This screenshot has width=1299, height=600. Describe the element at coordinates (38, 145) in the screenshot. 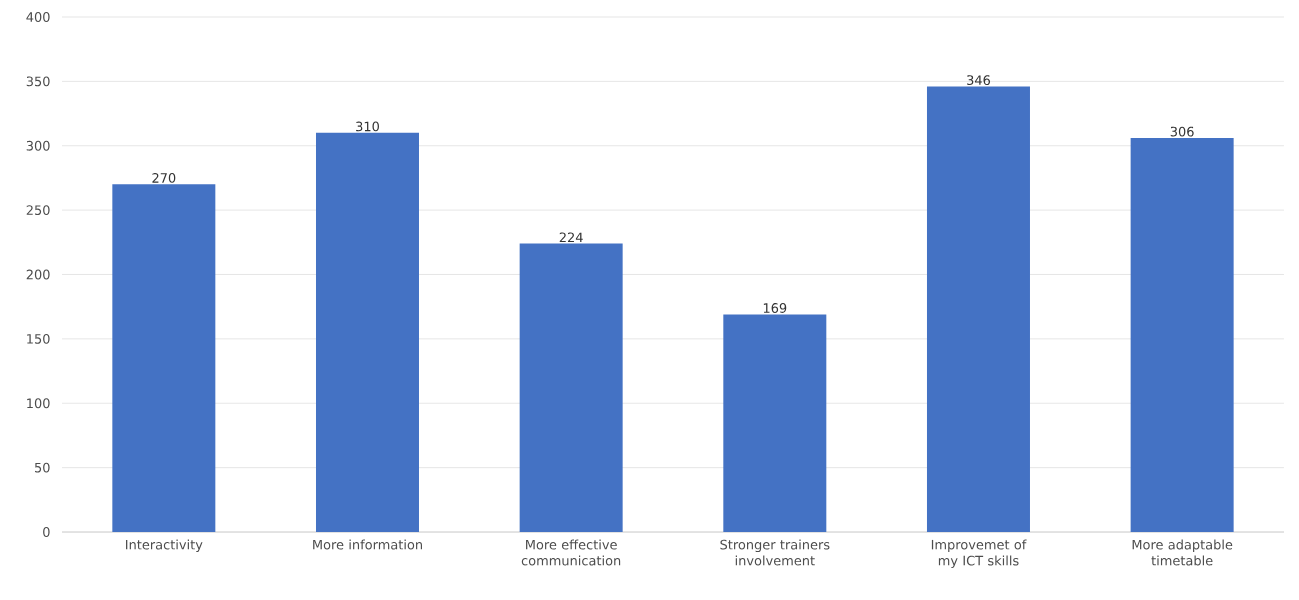

I see `y-tick-label: 300` at that location.